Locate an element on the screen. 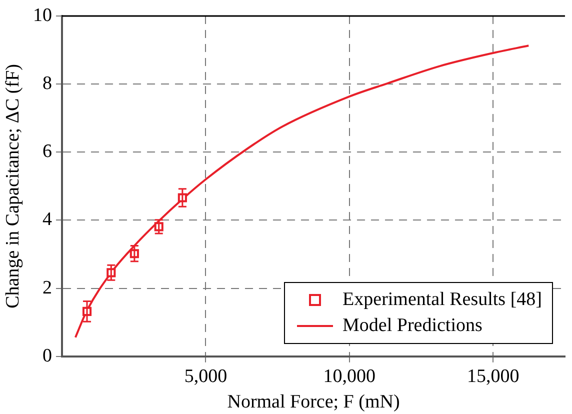  legend-label: Model Predictions is located at coordinates (412, 326).